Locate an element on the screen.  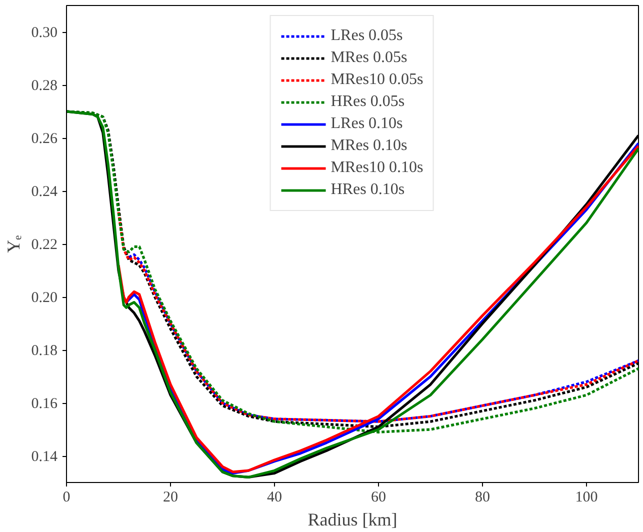
x-tick-label: 60 is located at coordinates (378, 498).